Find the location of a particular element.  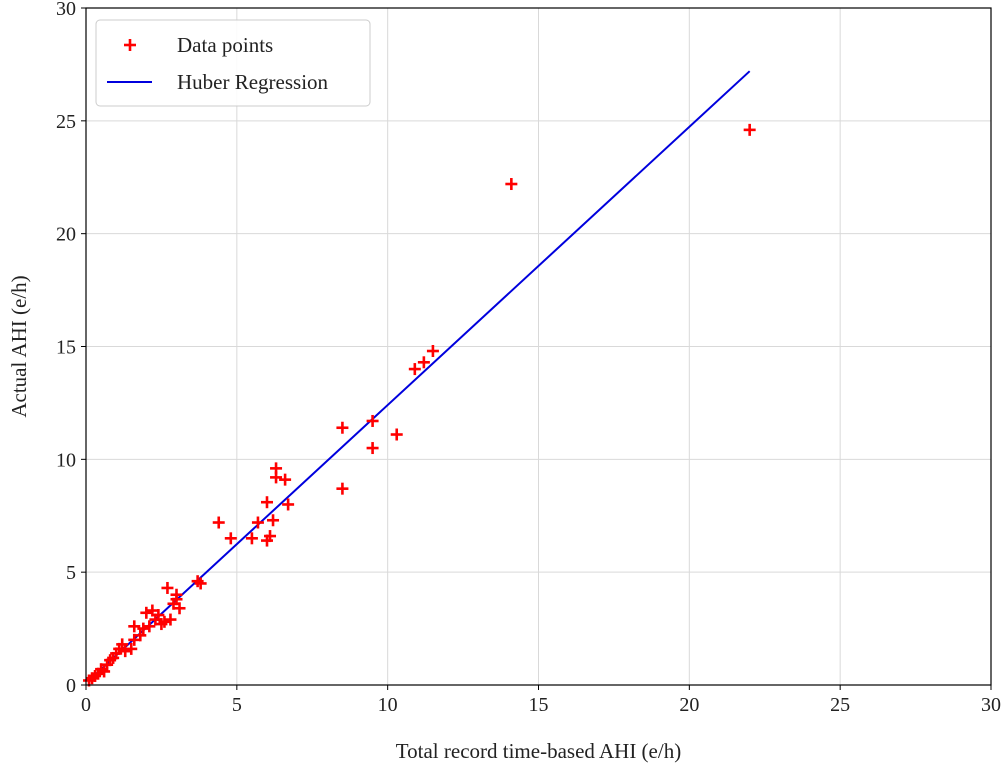

x-tick-label: 15 is located at coordinates (539, 705).